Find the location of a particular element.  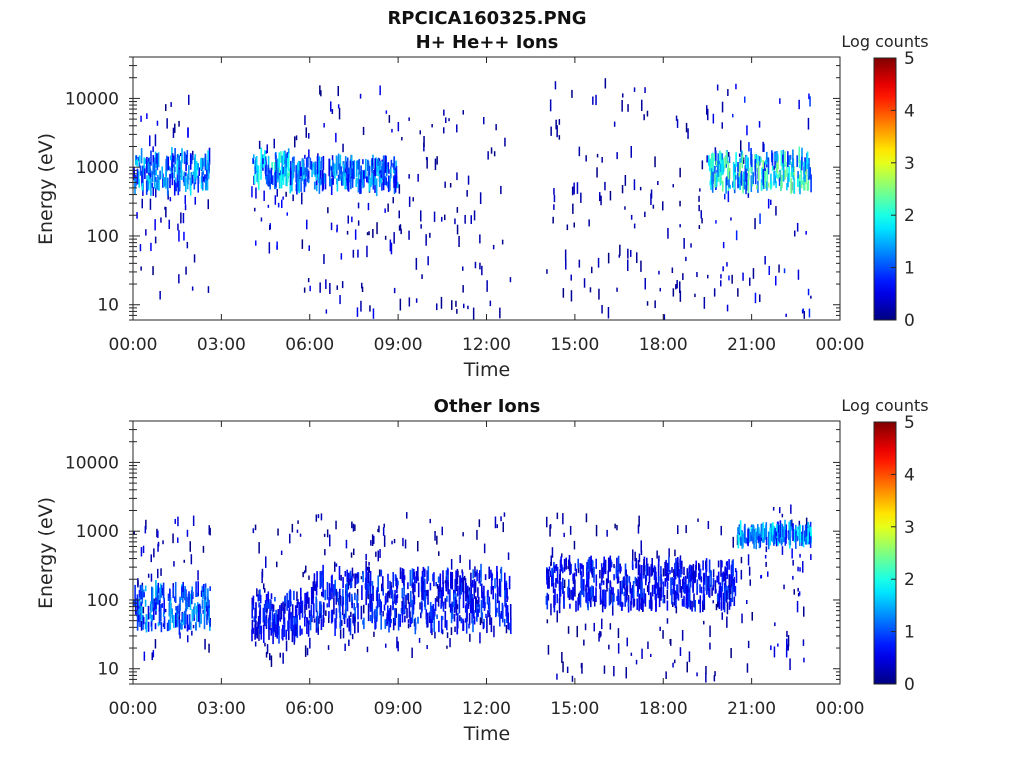

x-tick-label: 00:00 is located at coordinates (133, 709).